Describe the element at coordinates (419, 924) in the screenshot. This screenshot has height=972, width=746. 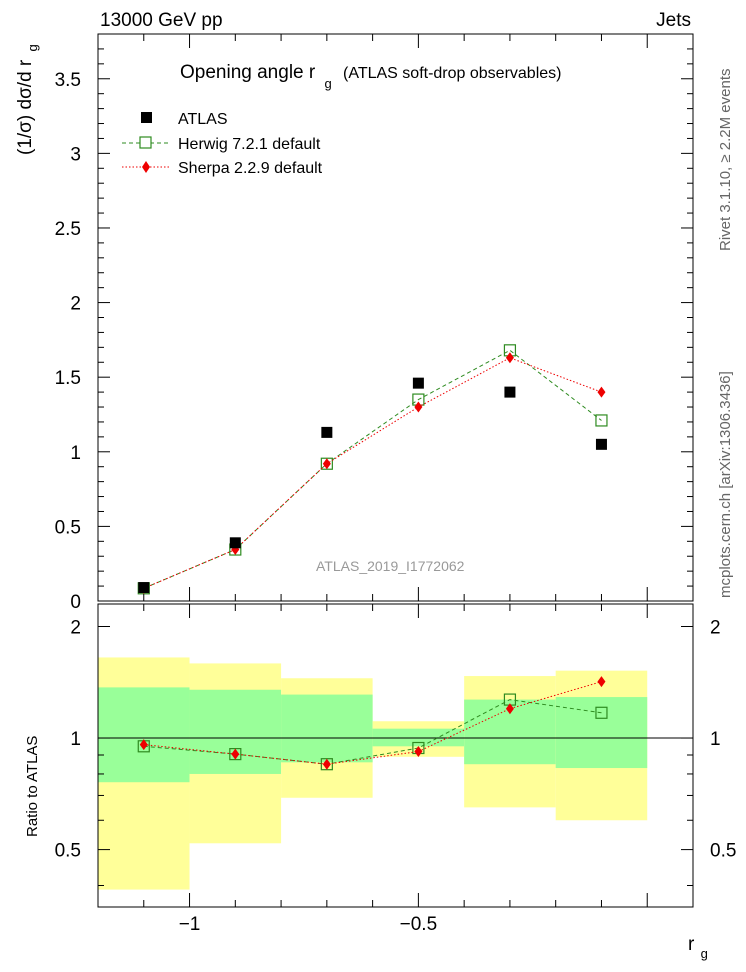
I see `x-tick-label: −0.5` at that location.